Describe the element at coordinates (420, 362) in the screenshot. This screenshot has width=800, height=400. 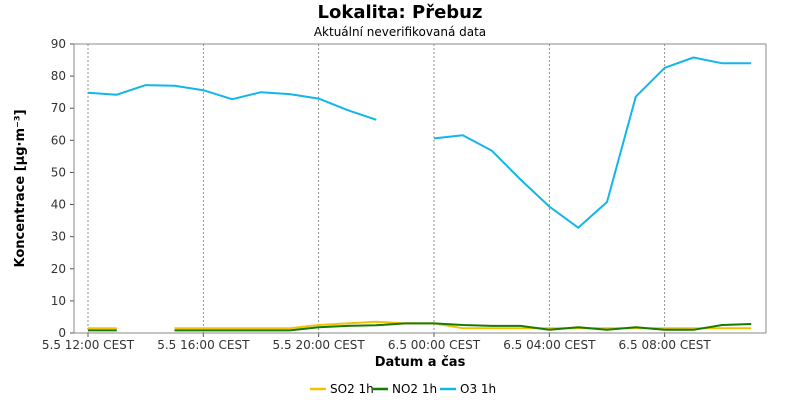
I see `x-axis-label: Datum a čas` at that location.